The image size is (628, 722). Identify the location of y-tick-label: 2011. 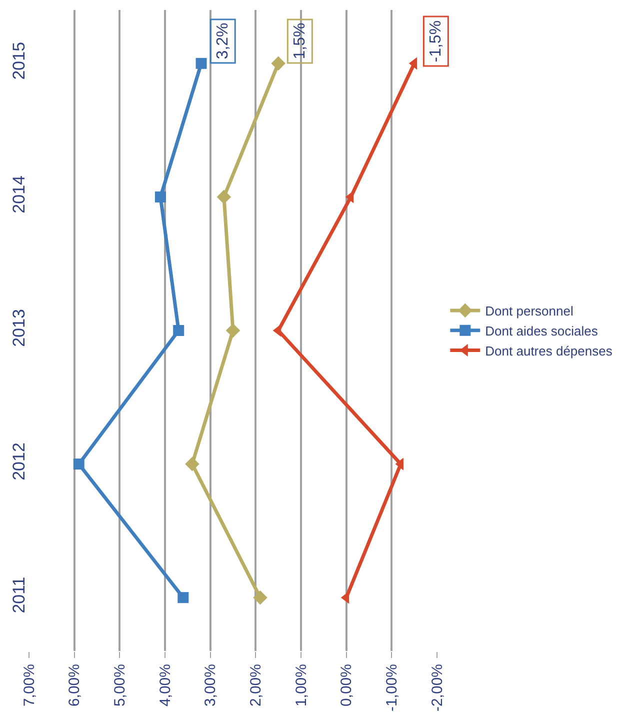
(19, 595).